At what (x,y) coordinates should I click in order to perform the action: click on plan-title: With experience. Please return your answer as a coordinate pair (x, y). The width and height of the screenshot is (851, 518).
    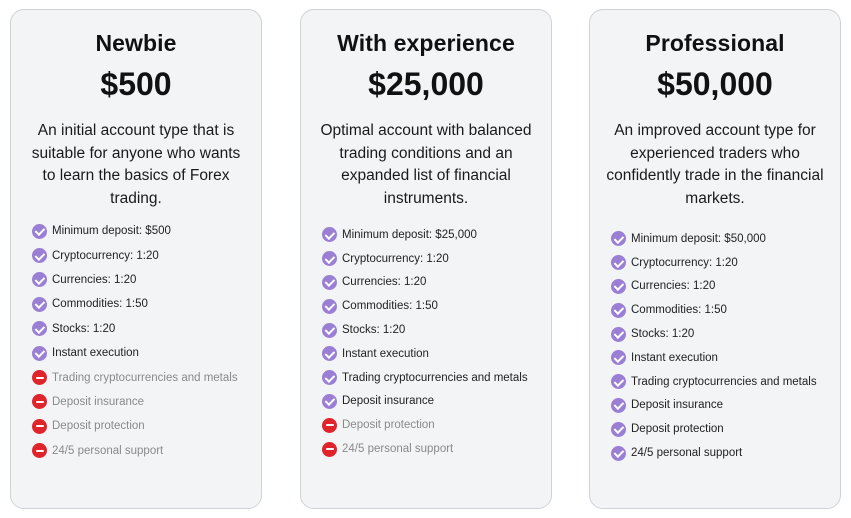
    Looking at the image, I should click on (426, 43).